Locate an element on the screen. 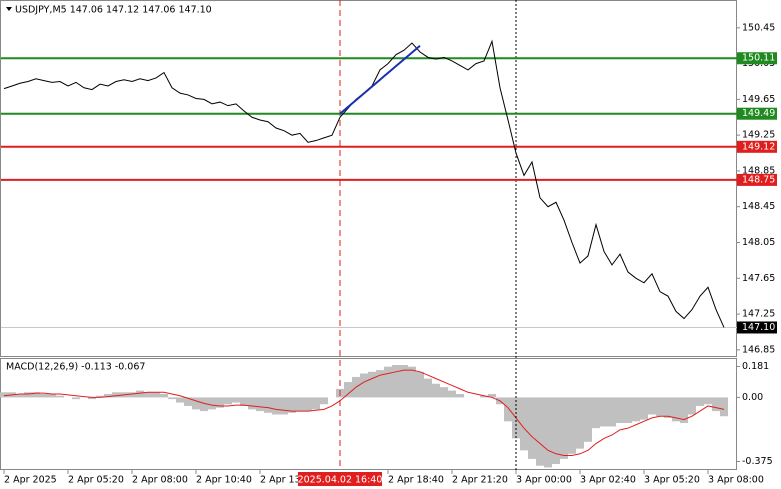 Image resolution: width=781 pixels, height=489 pixels. y-tick-label: -0.375 is located at coordinates (757, 461).